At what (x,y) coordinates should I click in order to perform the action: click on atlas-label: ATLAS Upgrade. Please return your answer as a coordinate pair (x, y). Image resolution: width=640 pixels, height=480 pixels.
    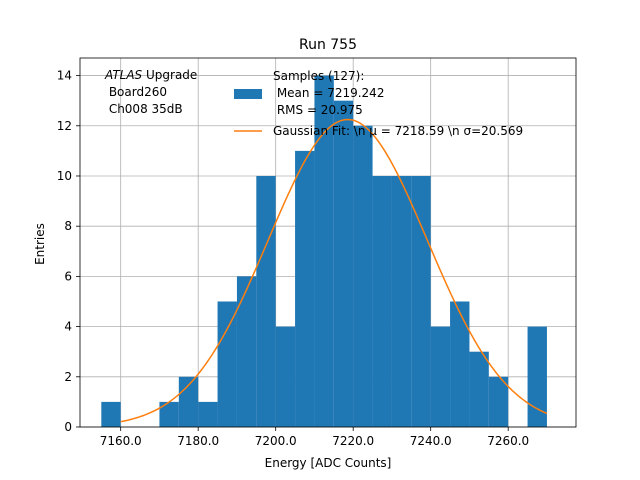
    Looking at the image, I should click on (150, 75).